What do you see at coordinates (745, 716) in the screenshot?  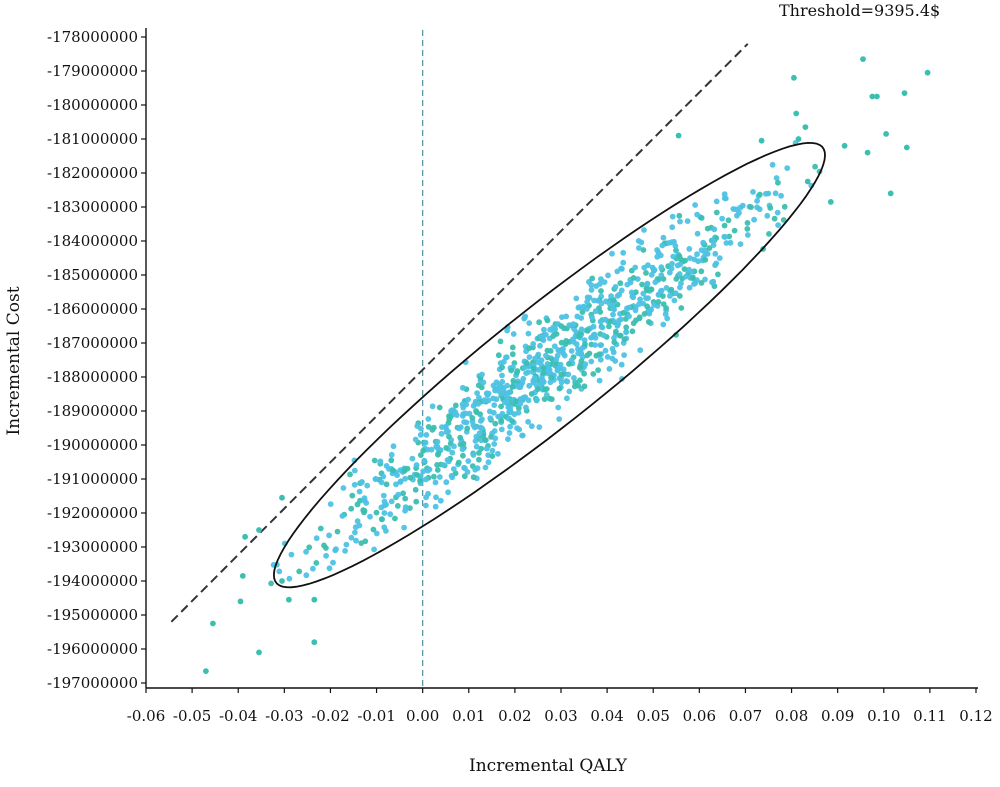 I see `x-tick-label: 0.07` at bounding box center [745, 716].